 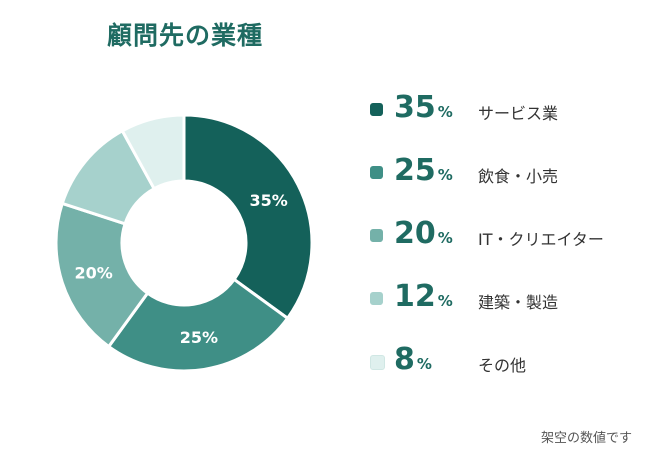 What do you see at coordinates (404, 359) in the screenshot?
I see `legend-value-number: 8` at bounding box center [404, 359].